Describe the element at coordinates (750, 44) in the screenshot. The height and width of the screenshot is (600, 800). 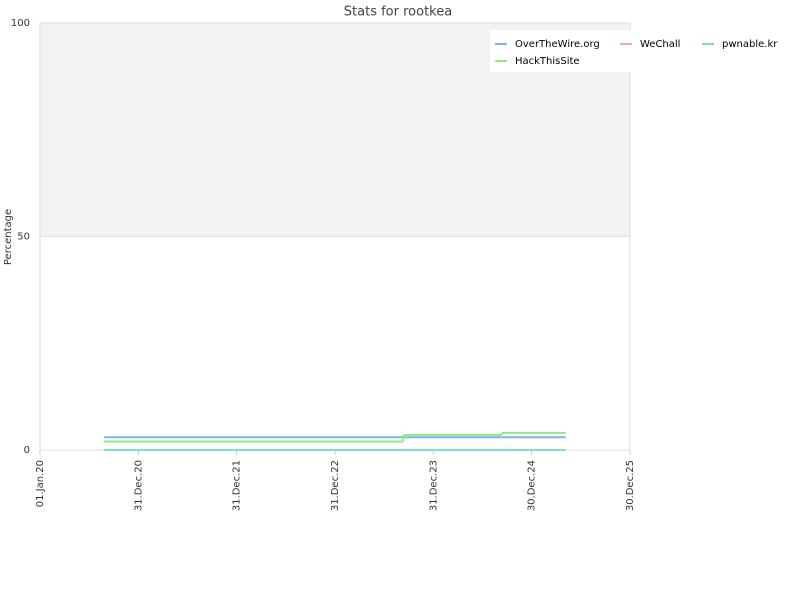
I see `legend-label: pwnable.kr` at that location.